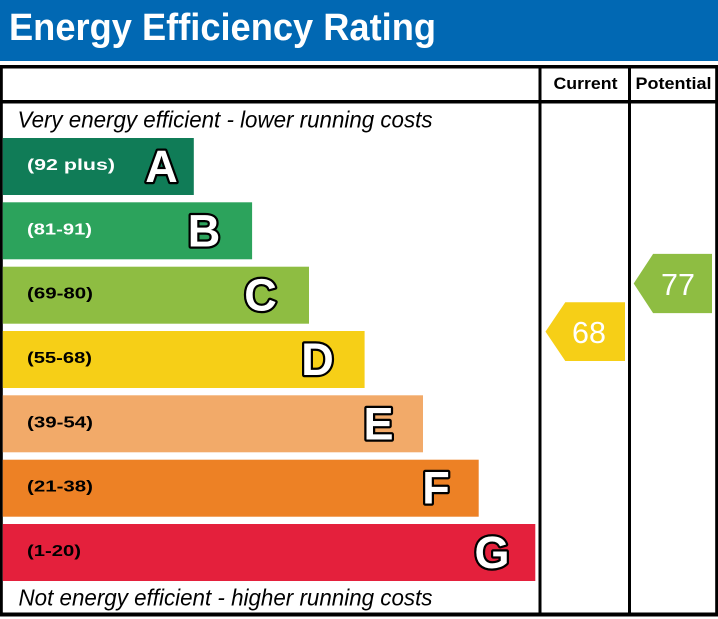 The image size is (718, 619). What do you see at coordinates (678, 285) in the screenshot?
I see `svg-text: 77` at bounding box center [678, 285].